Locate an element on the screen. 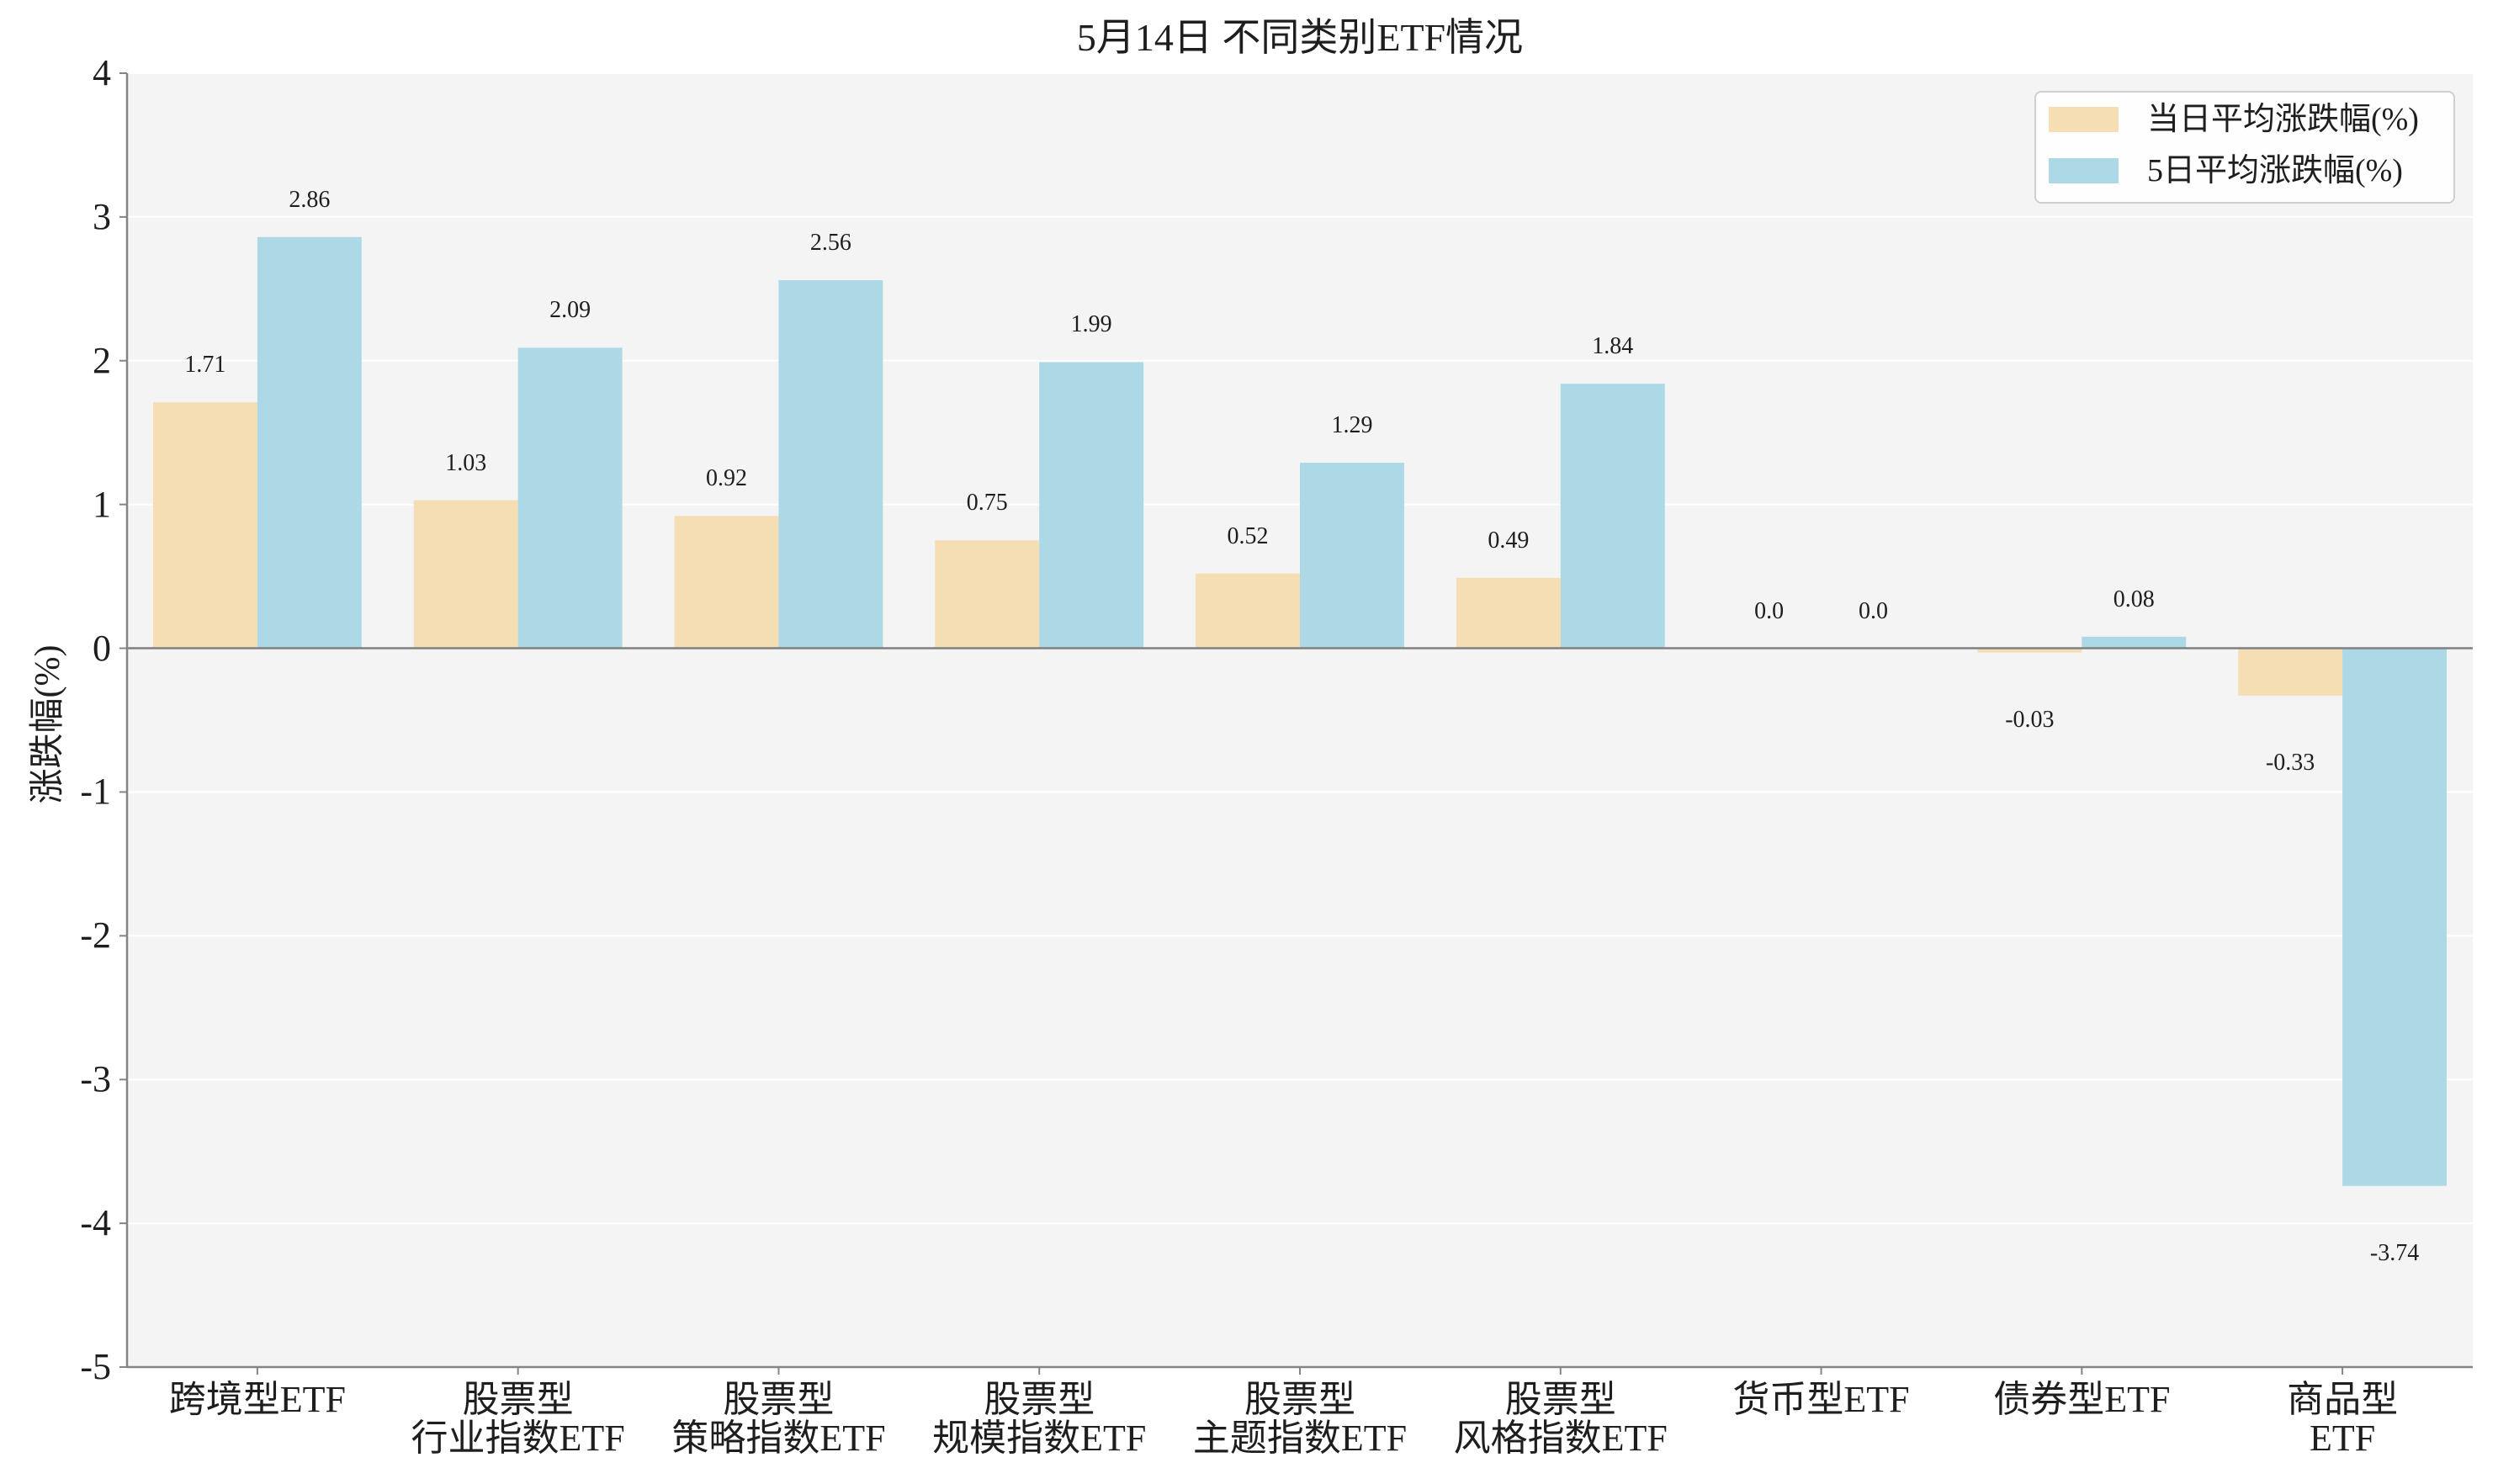 The width and height of the screenshot is (2498, 1484). data-label-five-day-avg-change-2: 2.56 is located at coordinates (830, 243).